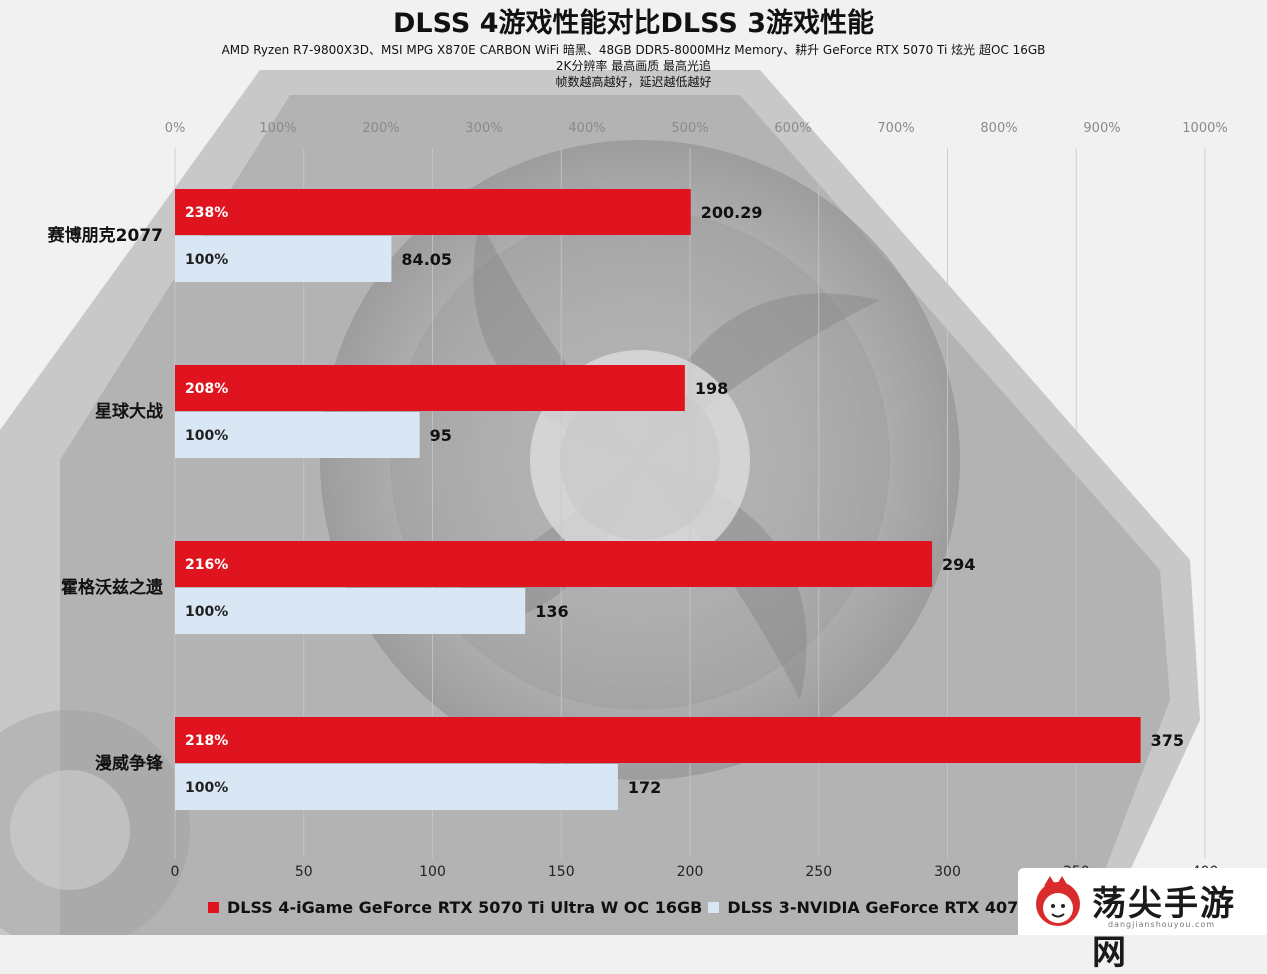 The height and width of the screenshot is (974, 1267). Describe the element at coordinates (958, 564) in the screenshot. I see `bar-value-label-dlss4: 294` at that location.